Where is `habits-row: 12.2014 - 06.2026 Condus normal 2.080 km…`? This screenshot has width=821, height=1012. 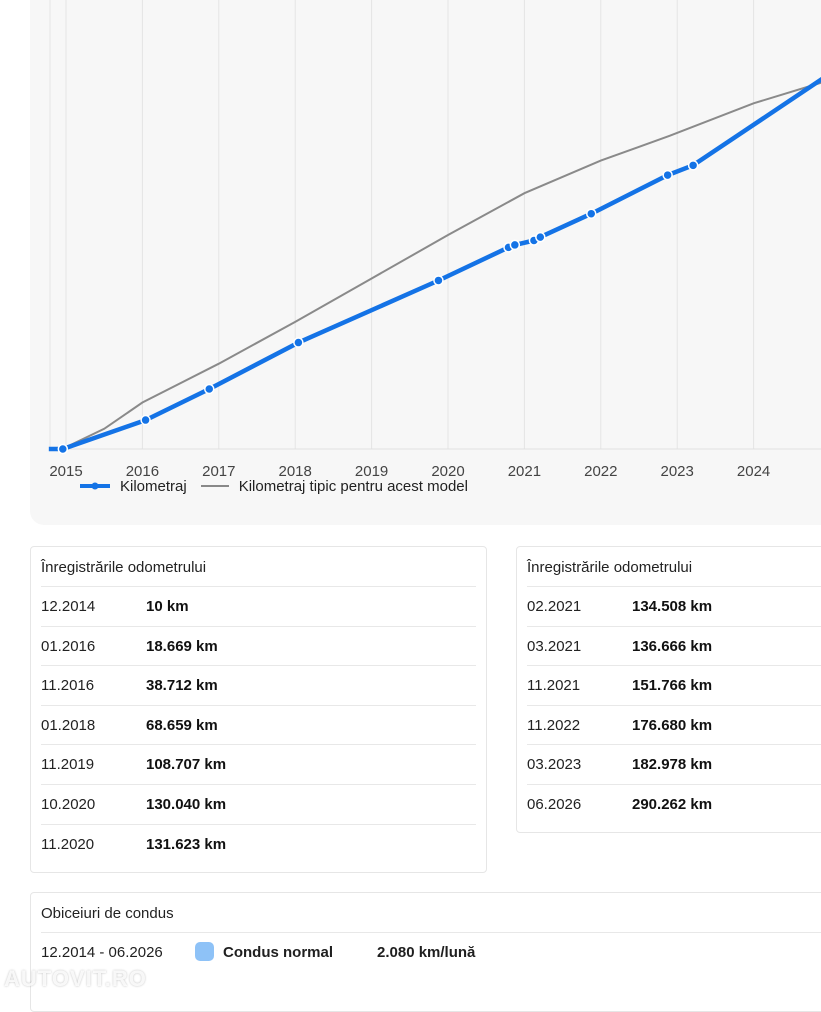 habits-row: 12.2014 - 06.2026 Condus normal 2.080 km… is located at coordinates (431, 952).